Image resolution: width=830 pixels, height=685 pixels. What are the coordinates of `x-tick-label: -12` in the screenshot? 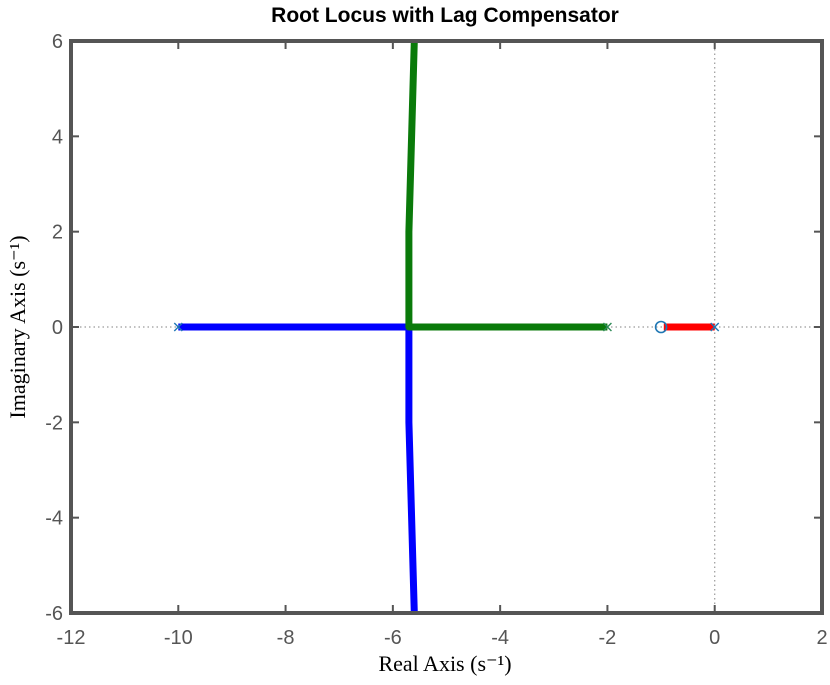 It's located at (71, 638).